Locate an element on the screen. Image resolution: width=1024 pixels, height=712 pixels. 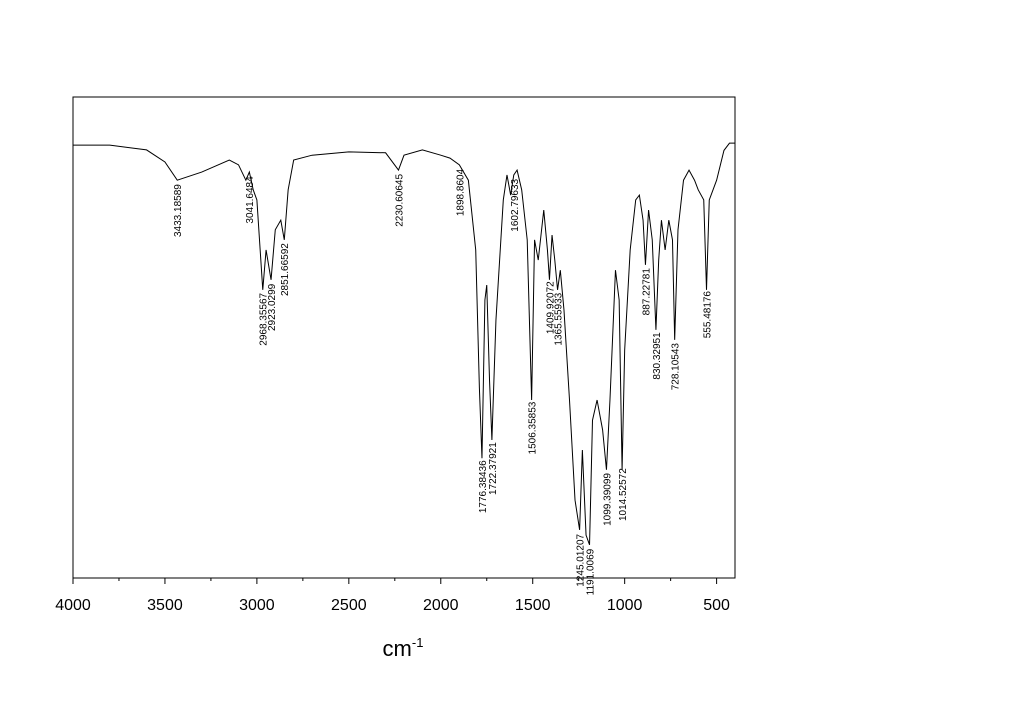
x-tick-label: 2000 is located at coordinates (441, 605).